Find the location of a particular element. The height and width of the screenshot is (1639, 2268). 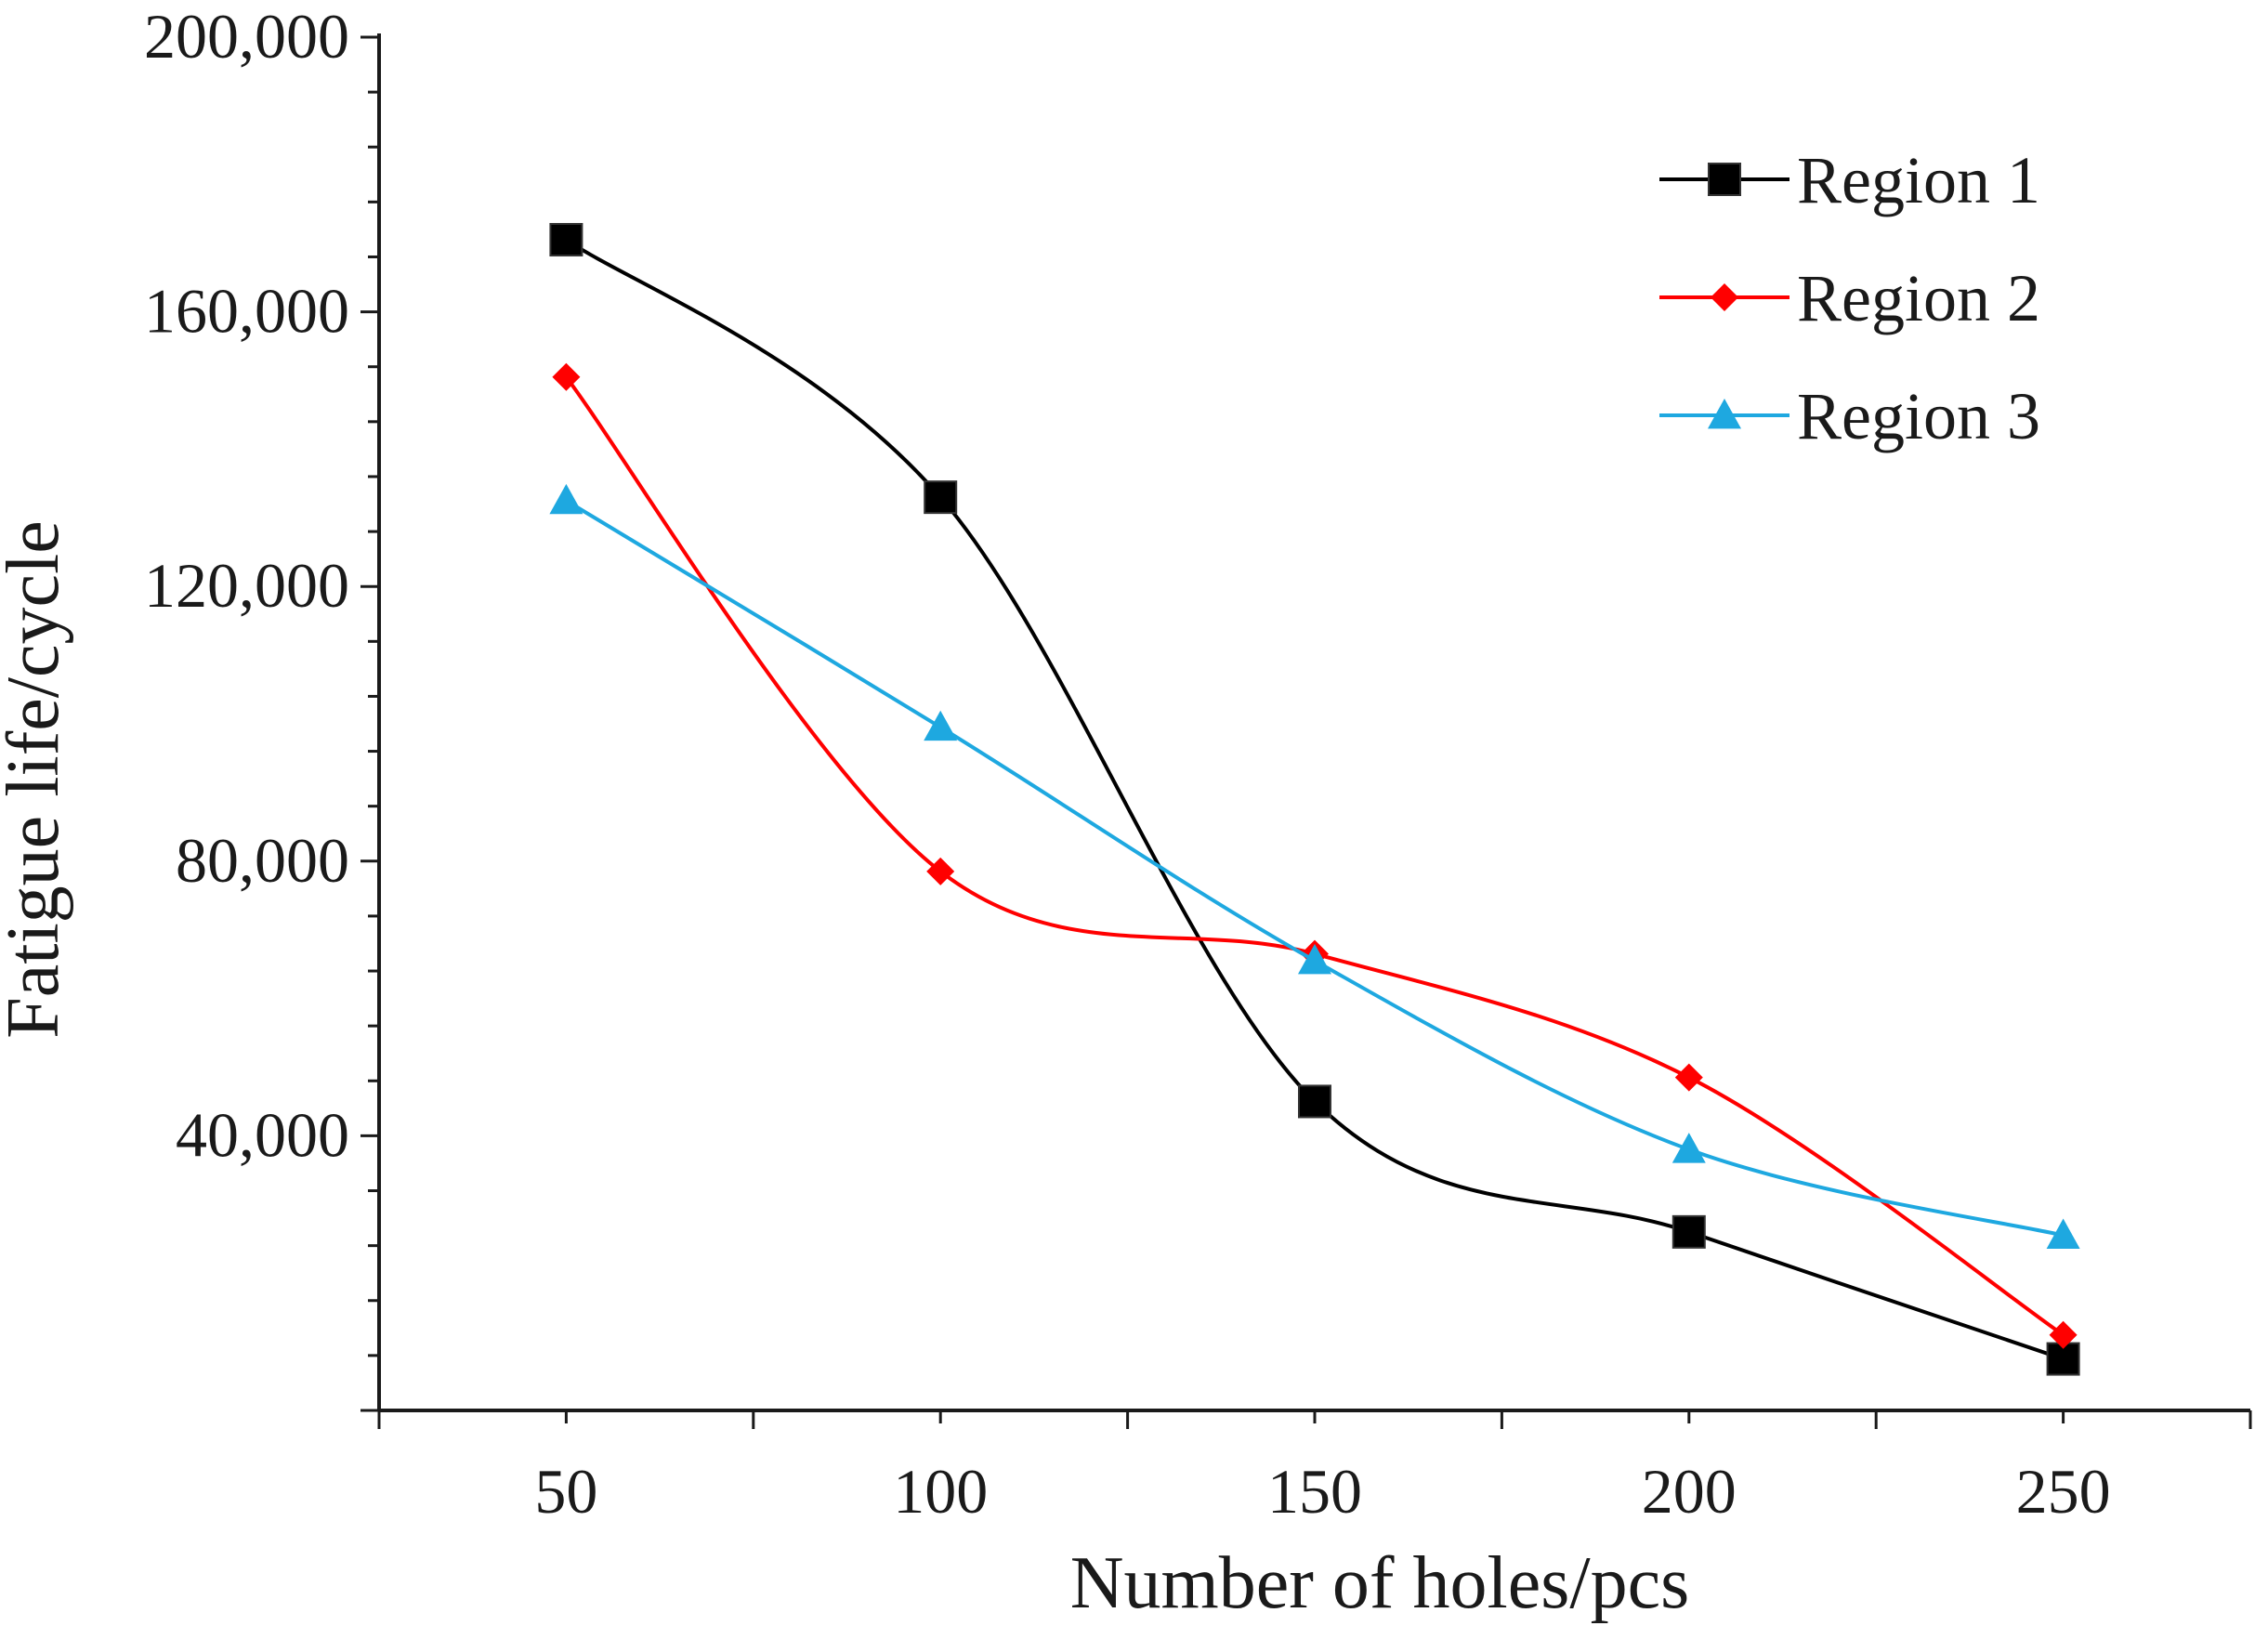

y-tick-label: 160,000 is located at coordinates (246, 311).